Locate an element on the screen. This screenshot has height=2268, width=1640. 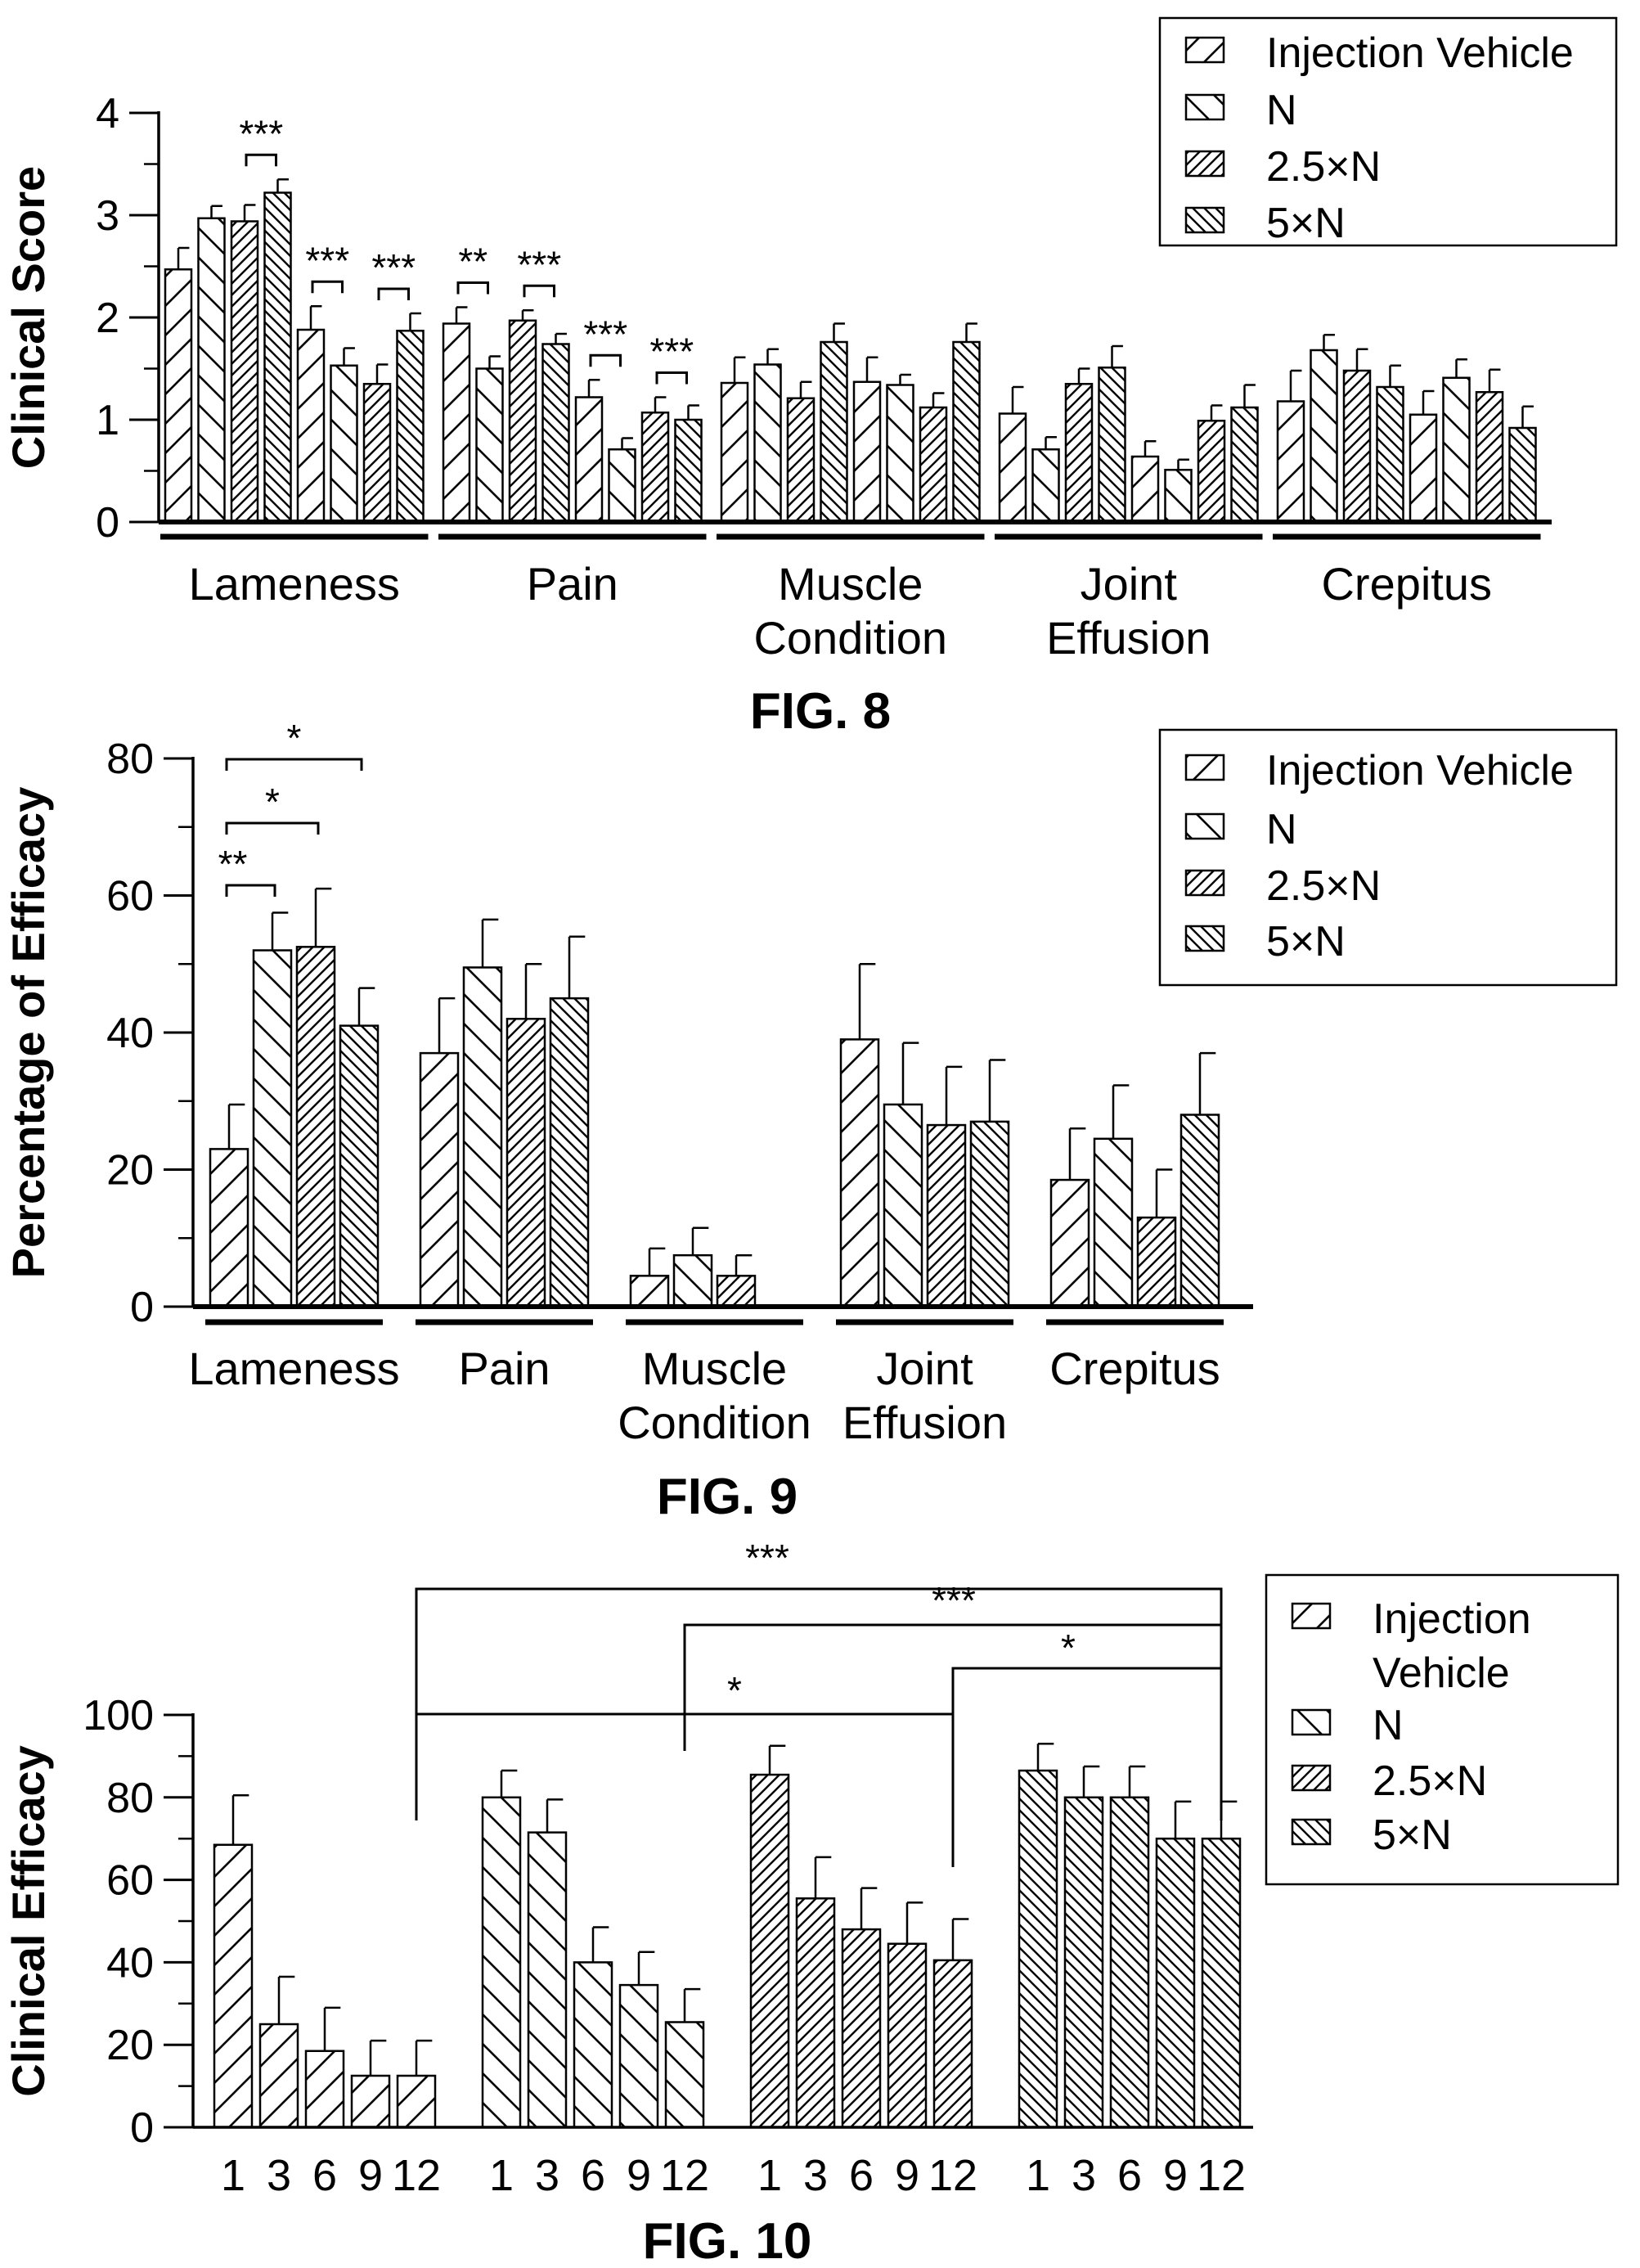
y-tick-label: 20 is located at coordinates (130, 1171).